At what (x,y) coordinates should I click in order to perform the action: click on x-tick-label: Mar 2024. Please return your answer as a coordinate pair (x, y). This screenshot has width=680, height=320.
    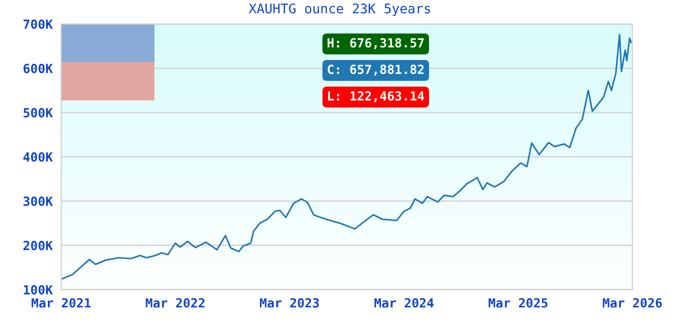
    Looking at the image, I should click on (404, 303).